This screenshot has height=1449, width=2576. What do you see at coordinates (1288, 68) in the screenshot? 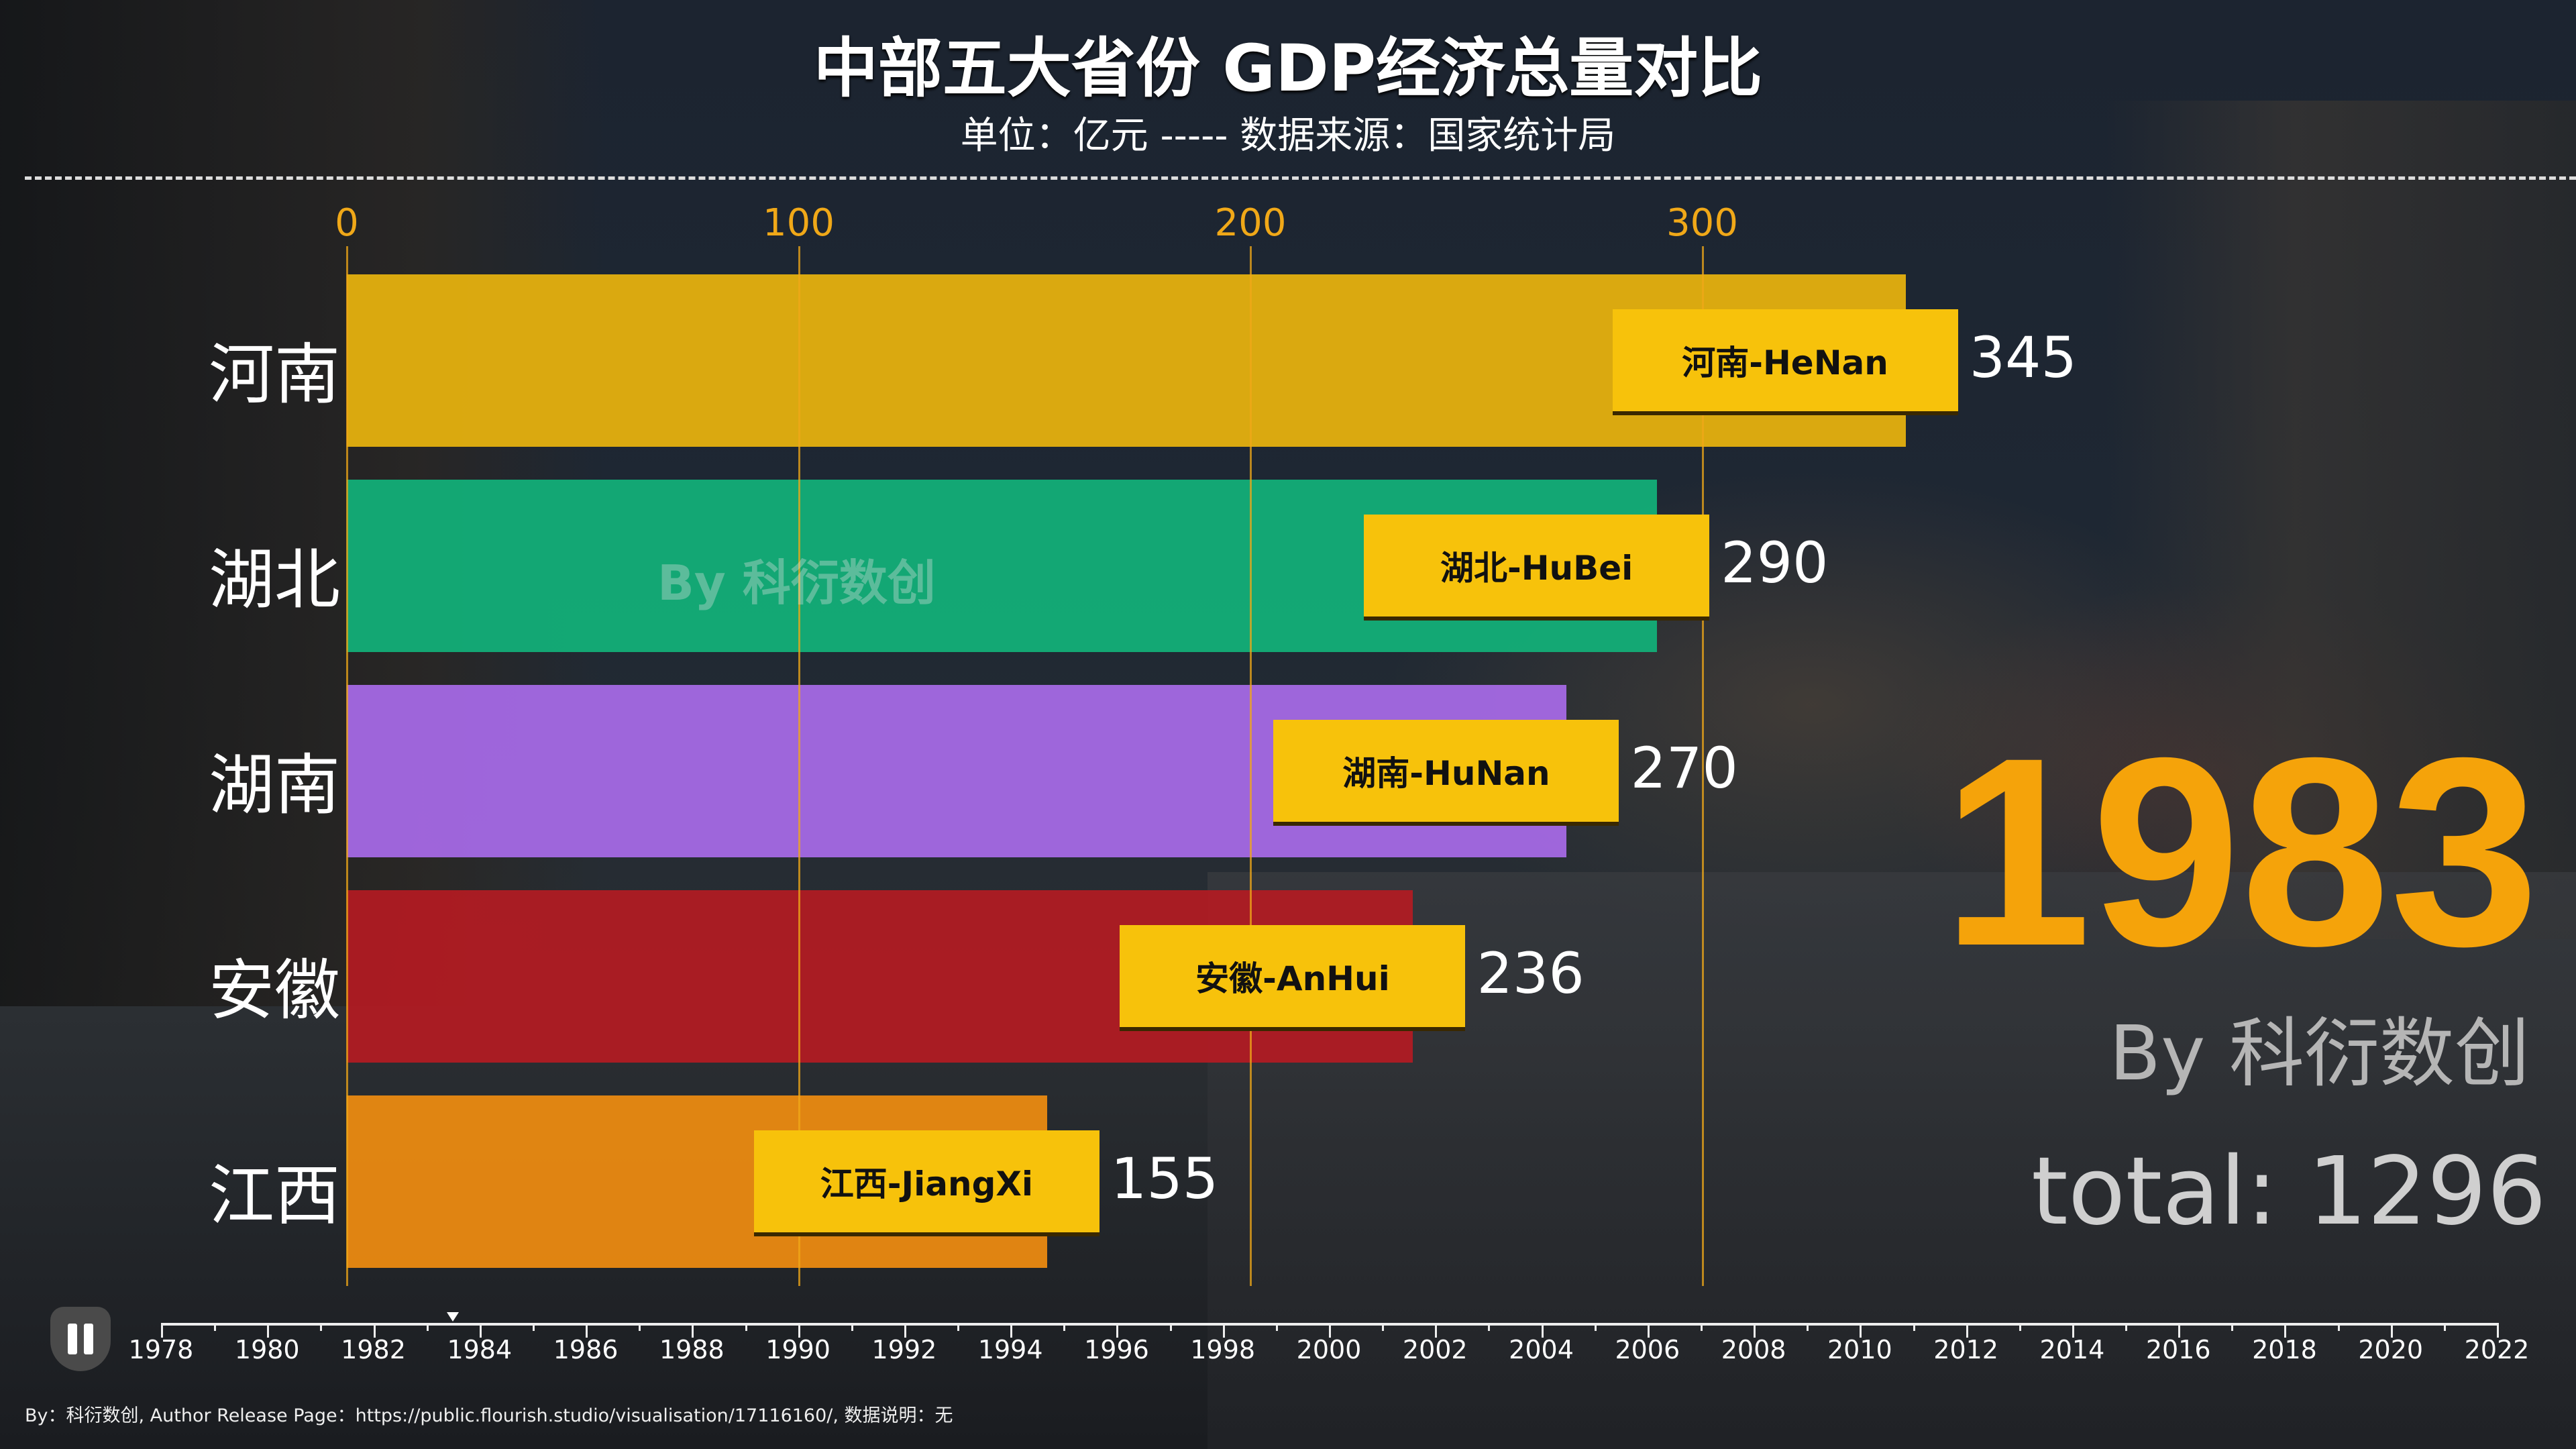
I see `chart-title: 中部五大省份 GDP经济总量对比` at bounding box center [1288, 68].